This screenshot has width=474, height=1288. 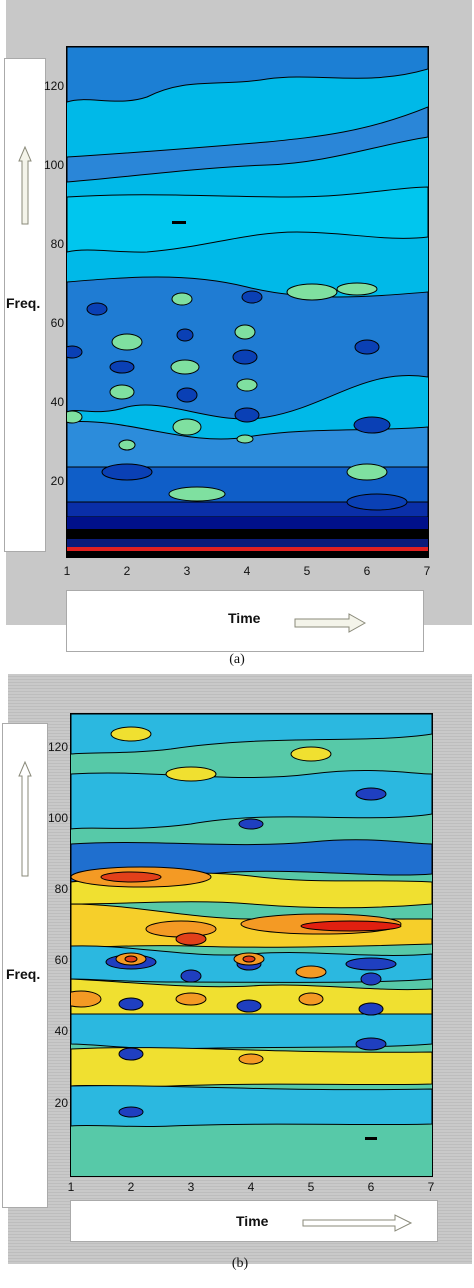 I want to click on panel-b-xlabel: Time, so click(x=252, y=1221).